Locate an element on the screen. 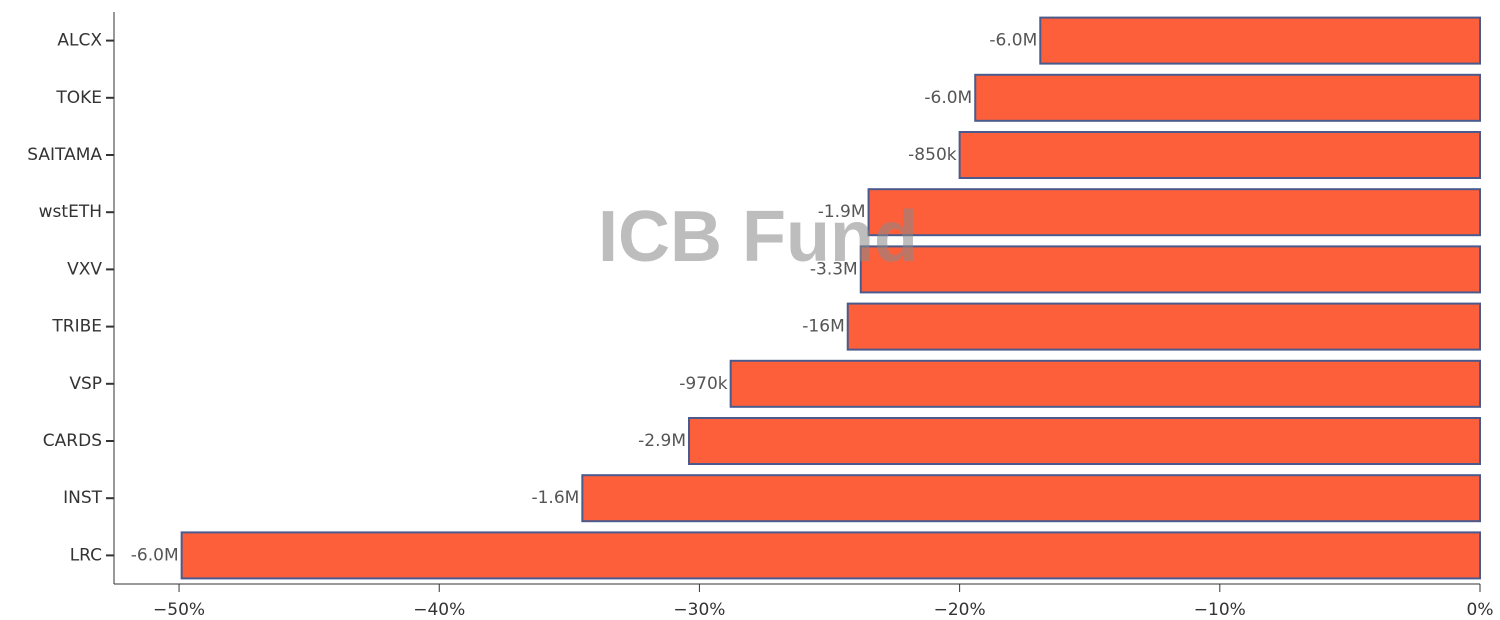 The image size is (1500, 620). y-tick-label: CARDS is located at coordinates (72, 441).